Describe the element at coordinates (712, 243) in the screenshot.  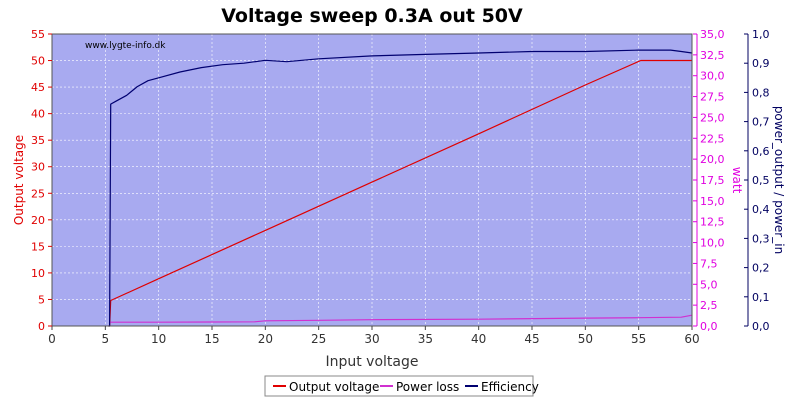
I see `mid-tick-label: 10,0` at that location.